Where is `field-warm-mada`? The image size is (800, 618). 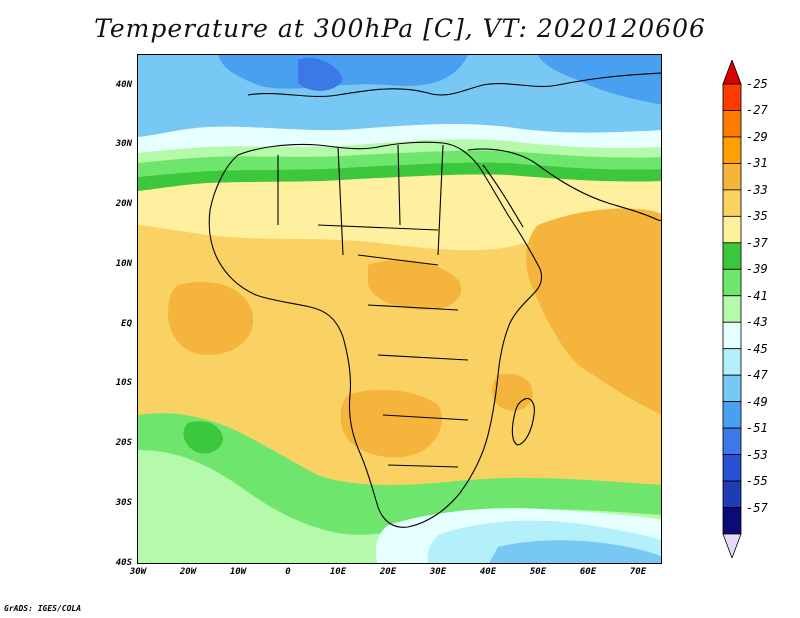
field-warm-mada is located at coordinates (512, 392).